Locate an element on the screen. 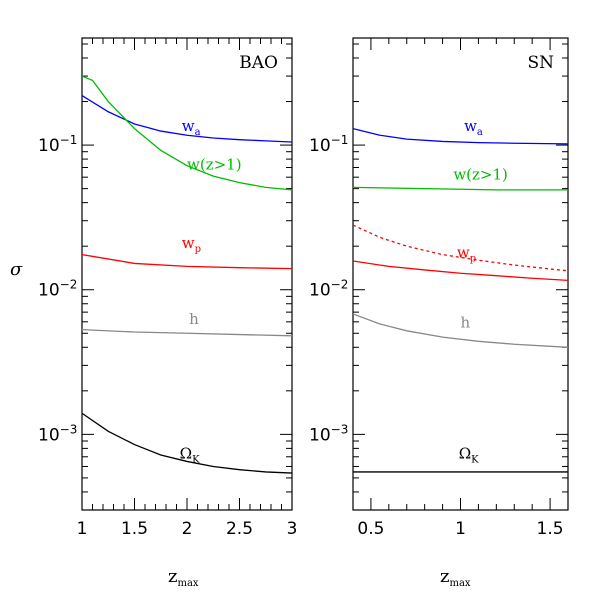 The image size is (600, 600). panel-label: BAO is located at coordinates (258, 63).